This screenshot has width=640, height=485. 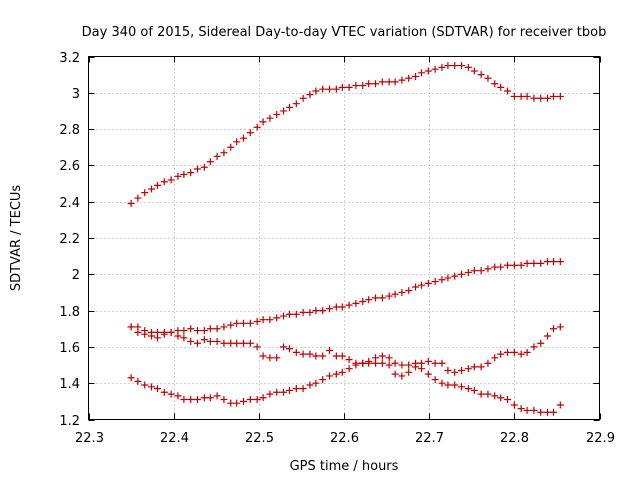 What do you see at coordinates (344, 438) in the screenshot?
I see `x-tick-label: 22.6` at bounding box center [344, 438].